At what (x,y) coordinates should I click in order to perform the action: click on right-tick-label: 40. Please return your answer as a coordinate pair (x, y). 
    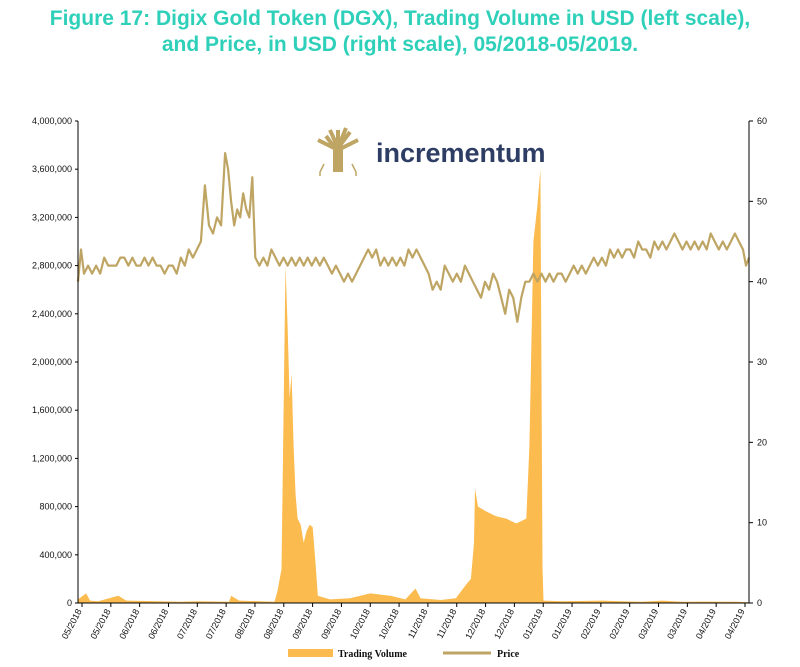
    Looking at the image, I should click on (762, 282).